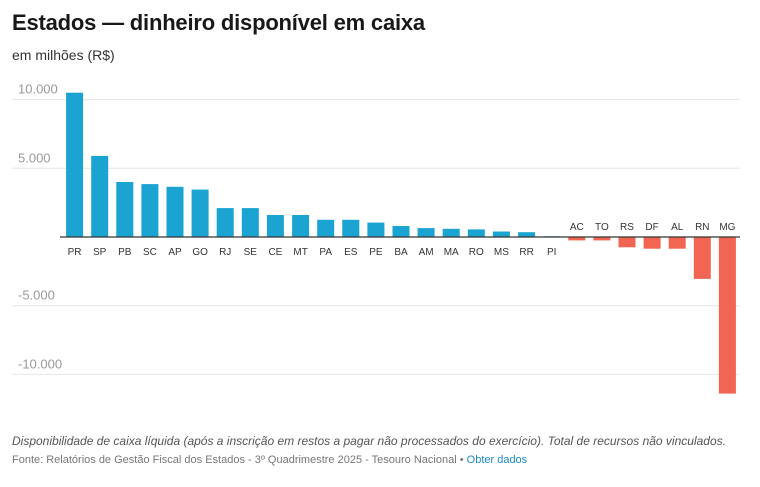 This screenshot has height=487, width=760. What do you see at coordinates (175, 211) in the screenshot?
I see `bar-ap` at bounding box center [175, 211].